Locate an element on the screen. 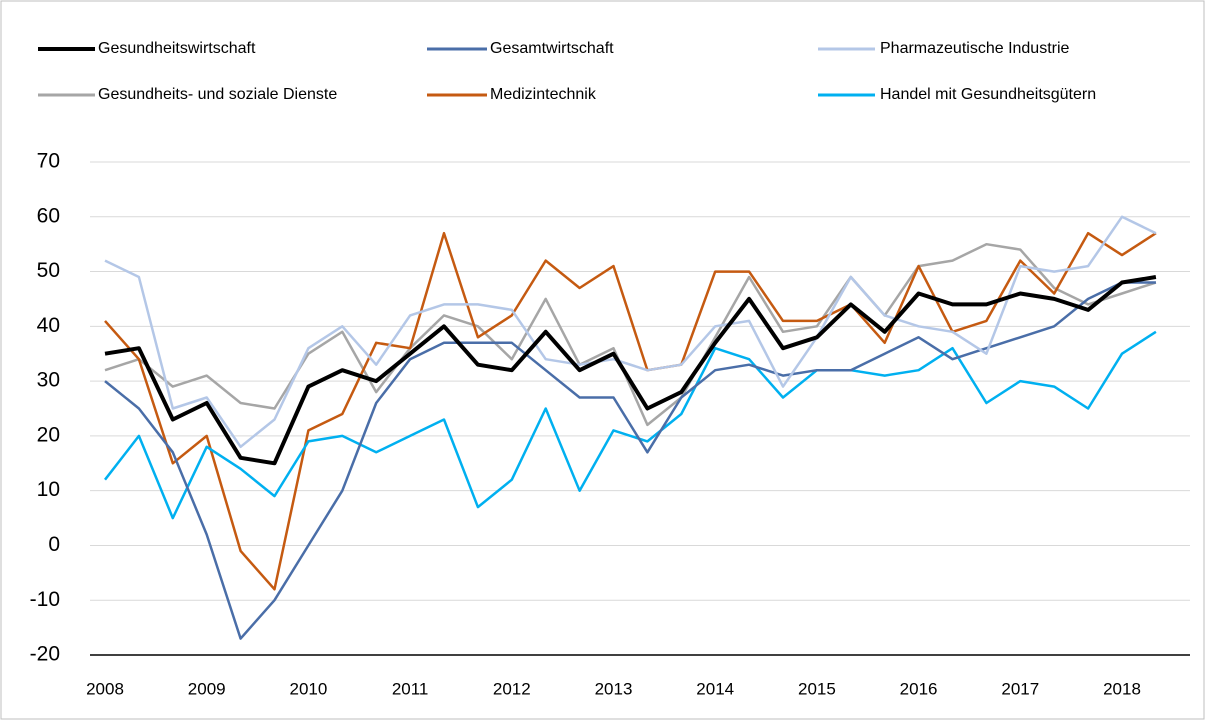  y-tick-label: 50 is located at coordinates (48, 270).